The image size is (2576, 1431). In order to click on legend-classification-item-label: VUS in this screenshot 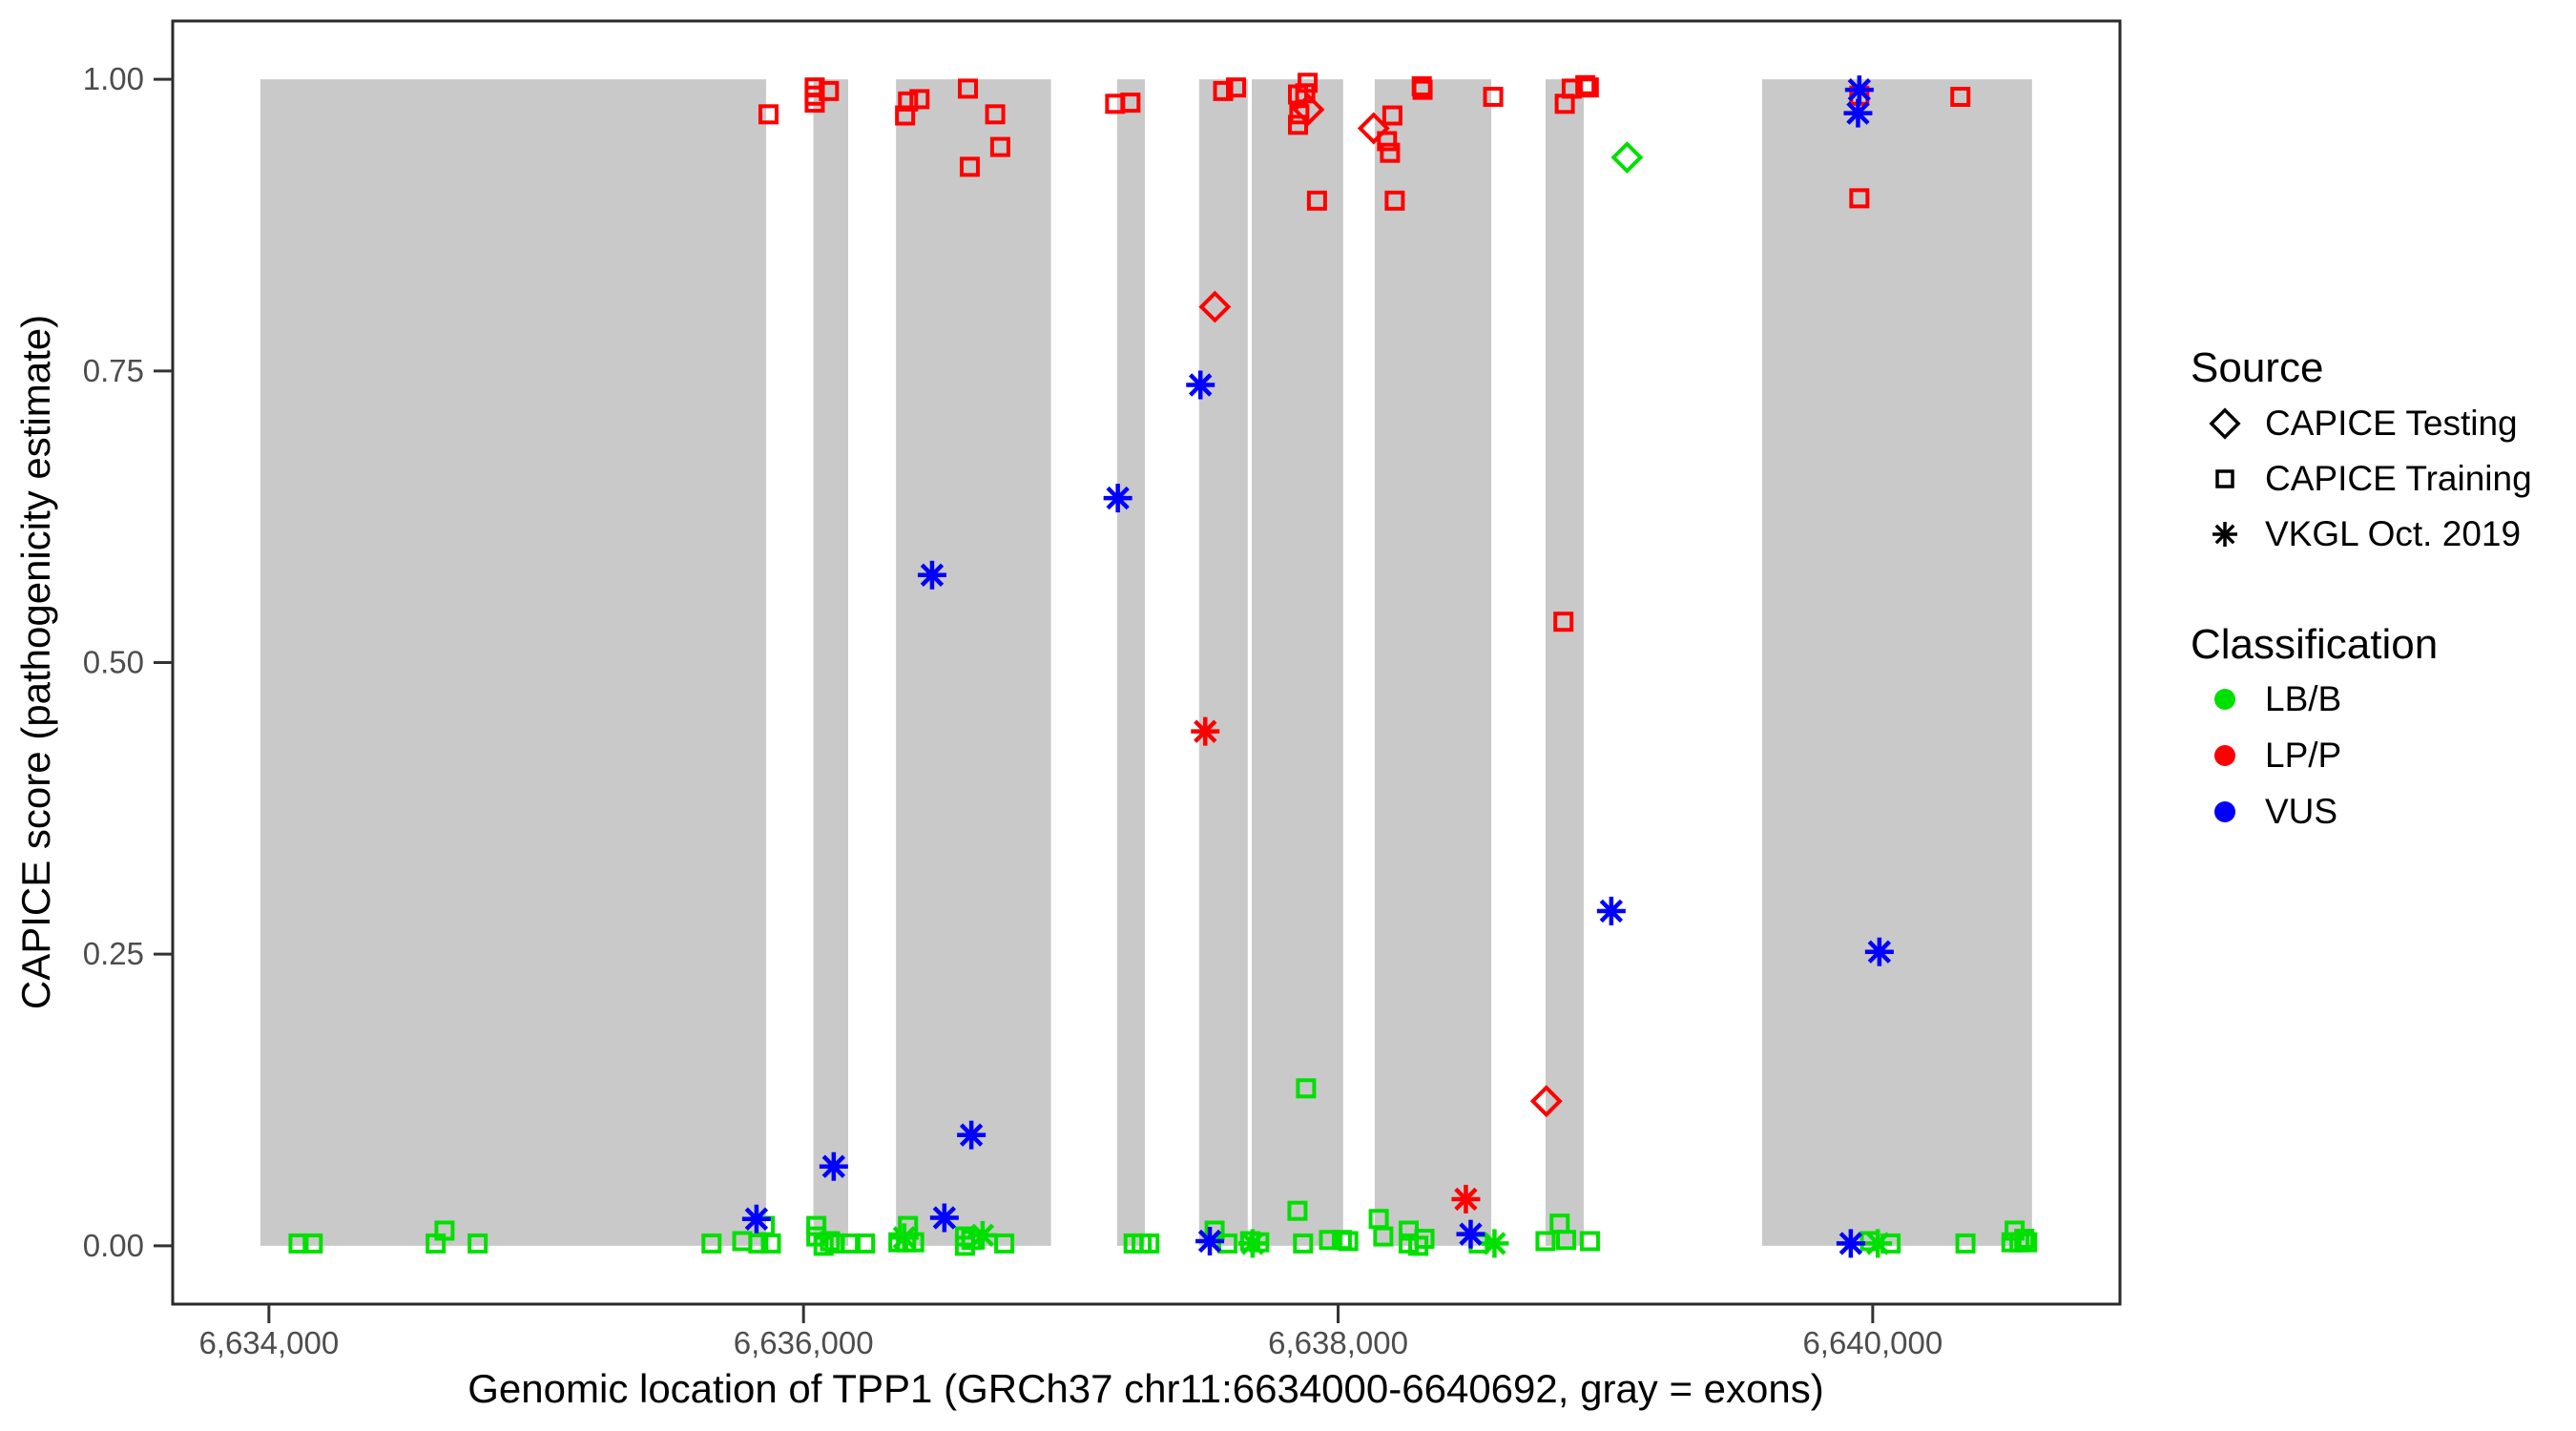, I will do `click(2301, 811)`.